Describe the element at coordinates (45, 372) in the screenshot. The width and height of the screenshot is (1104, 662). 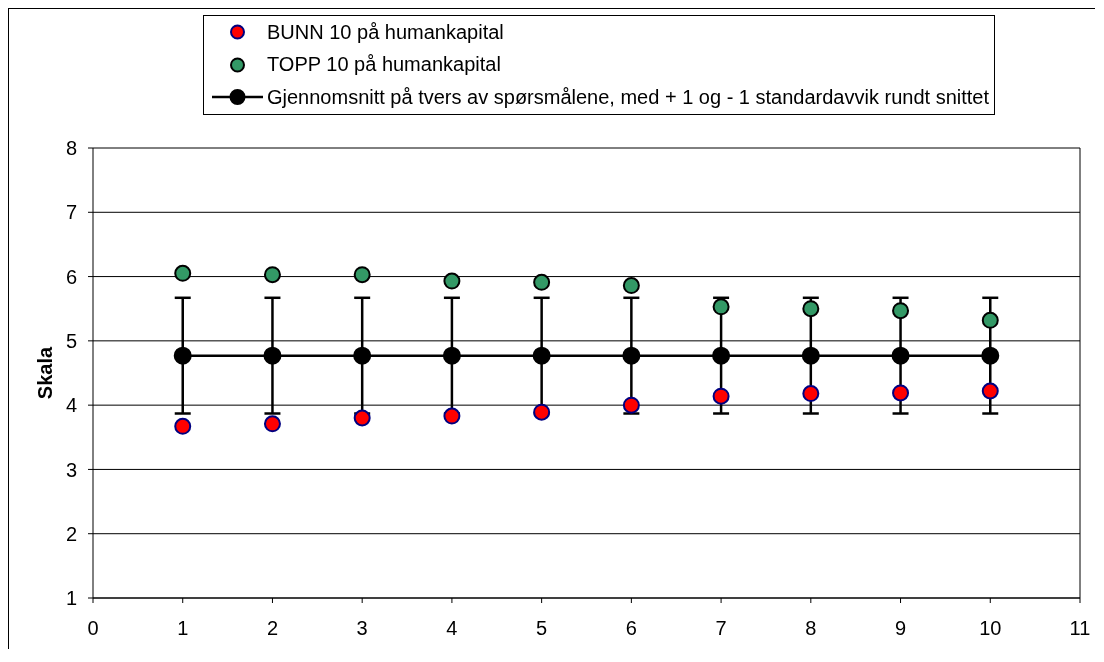
I see `y-axis-title: Skala` at that location.